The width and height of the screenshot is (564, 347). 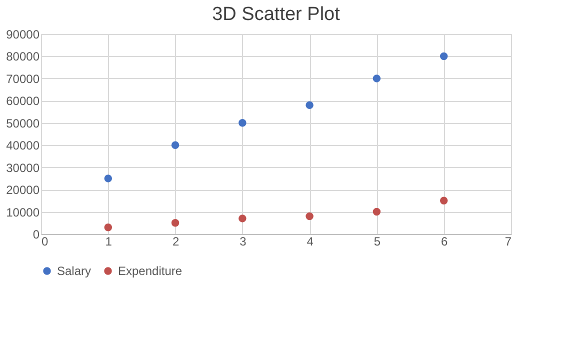 What do you see at coordinates (150, 271) in the screenshot?
I see `legend-label: Expenditure` at bounding box center [150, 271].